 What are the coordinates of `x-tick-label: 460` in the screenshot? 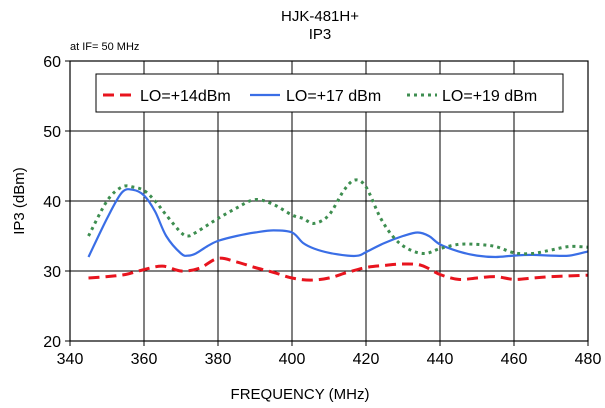 It's located at (514, 359).